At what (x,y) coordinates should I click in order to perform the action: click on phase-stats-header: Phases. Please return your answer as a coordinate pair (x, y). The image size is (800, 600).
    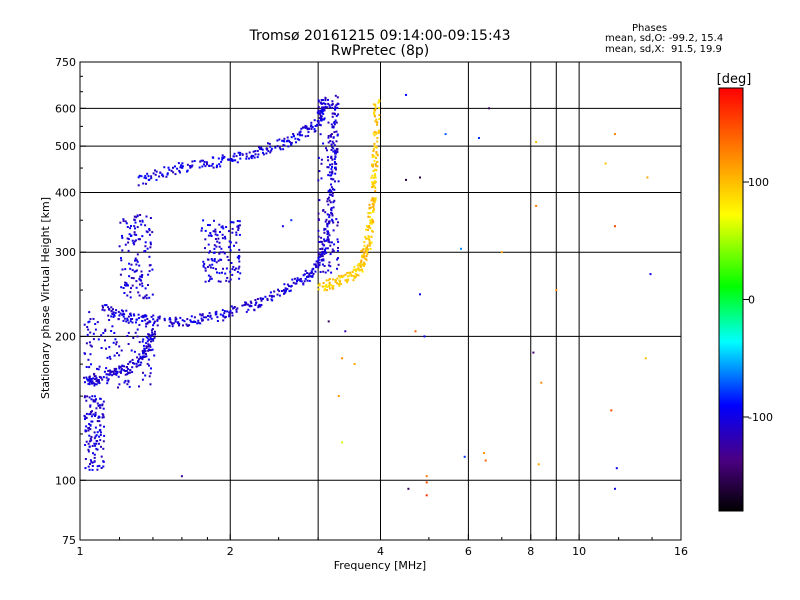
    Looking at the image, I should click on (650, 28).